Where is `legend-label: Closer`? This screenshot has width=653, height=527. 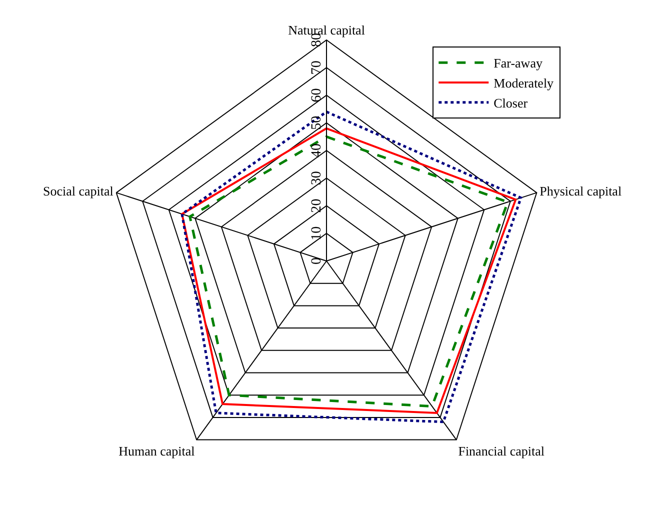
legend-label: Closer is located at coordinates (511, 102).